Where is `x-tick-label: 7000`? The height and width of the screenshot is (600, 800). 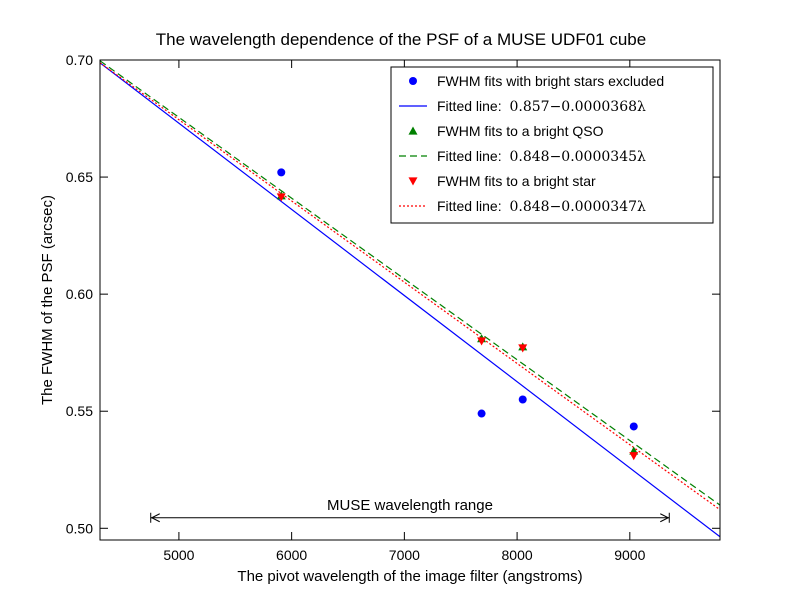 x-tick-label: 7000 is located at coordinates (404, 555).